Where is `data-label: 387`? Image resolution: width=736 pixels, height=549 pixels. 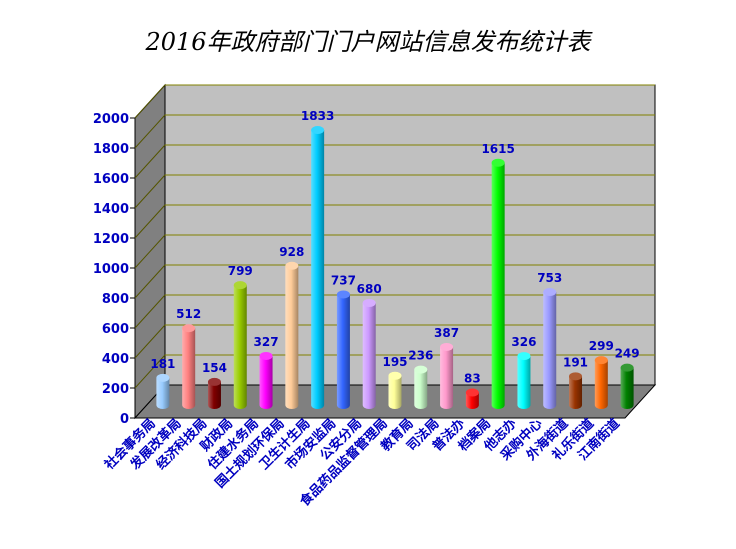 data-label: 387 is located at coordinates (446, 333).